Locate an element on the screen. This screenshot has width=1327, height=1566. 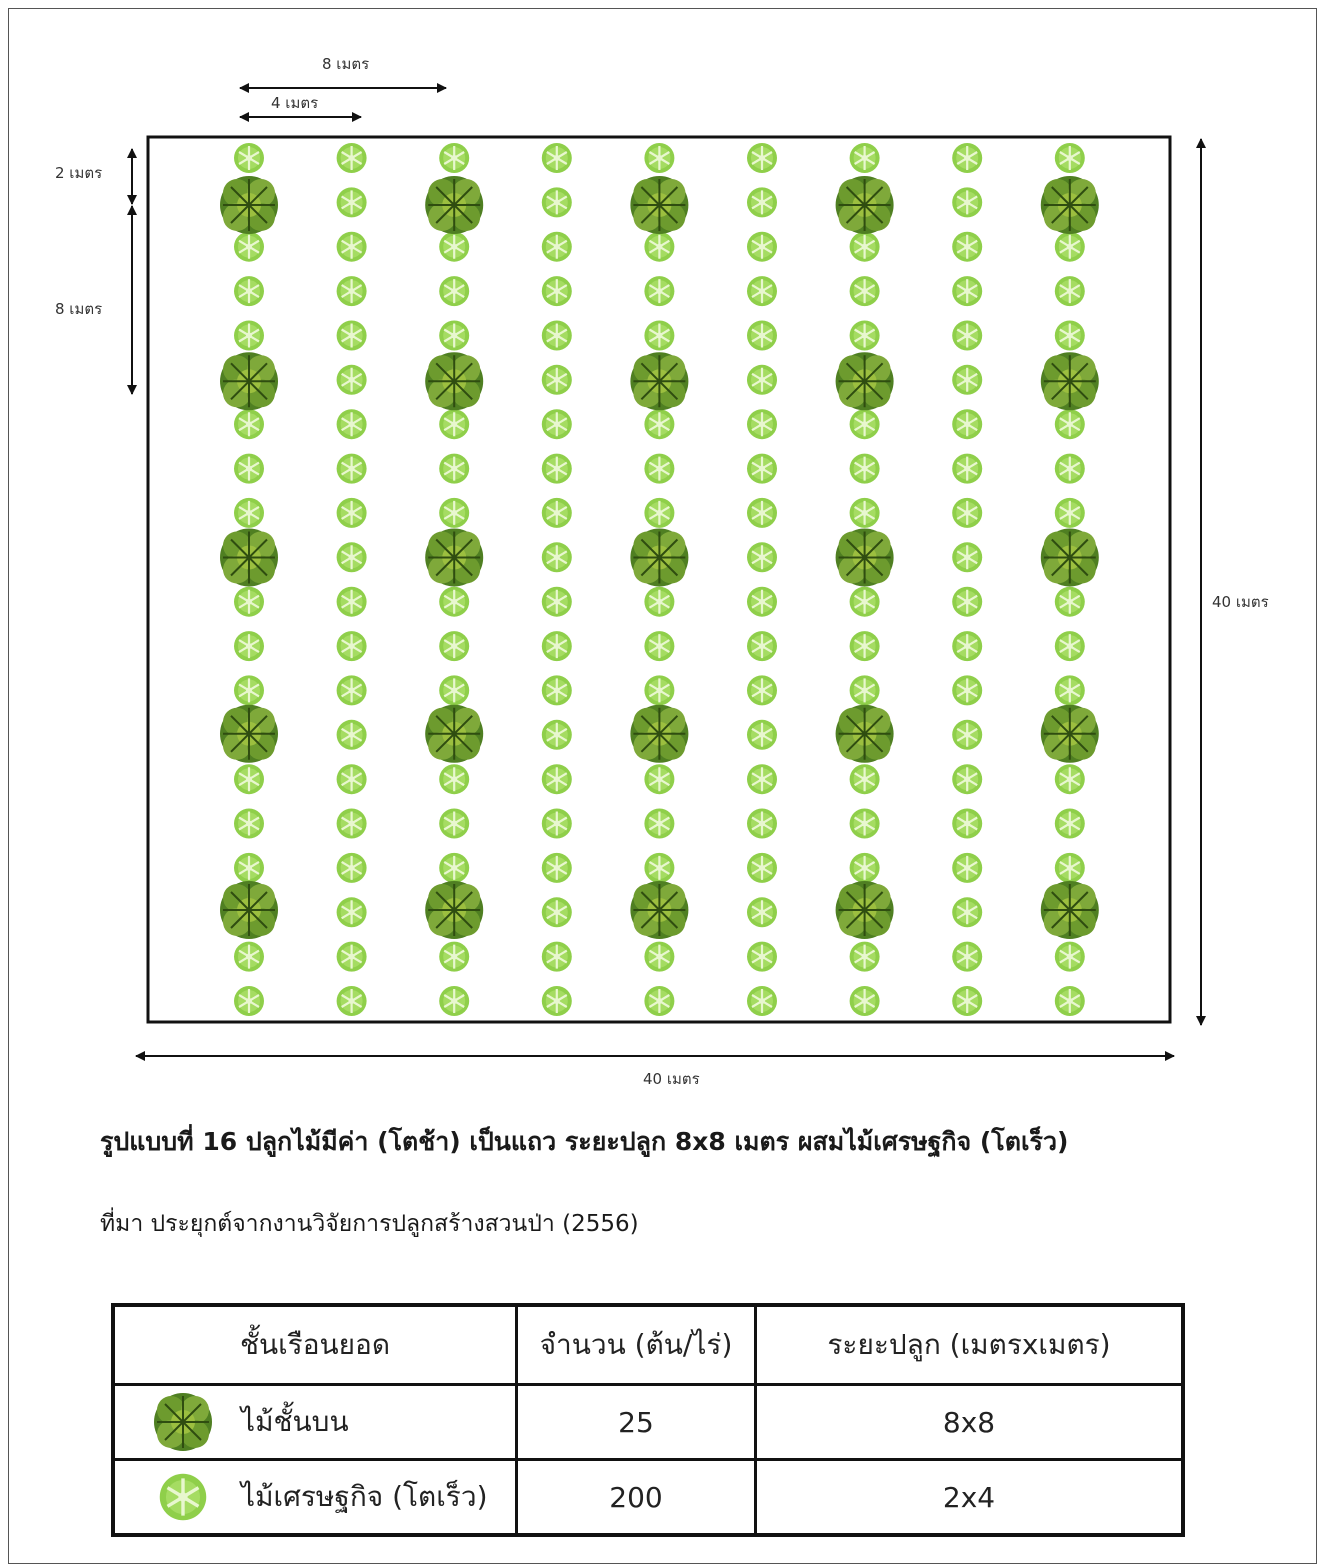
layer-label-upper: ไม้ชั้นบน is located at coordinates (295, 1421).